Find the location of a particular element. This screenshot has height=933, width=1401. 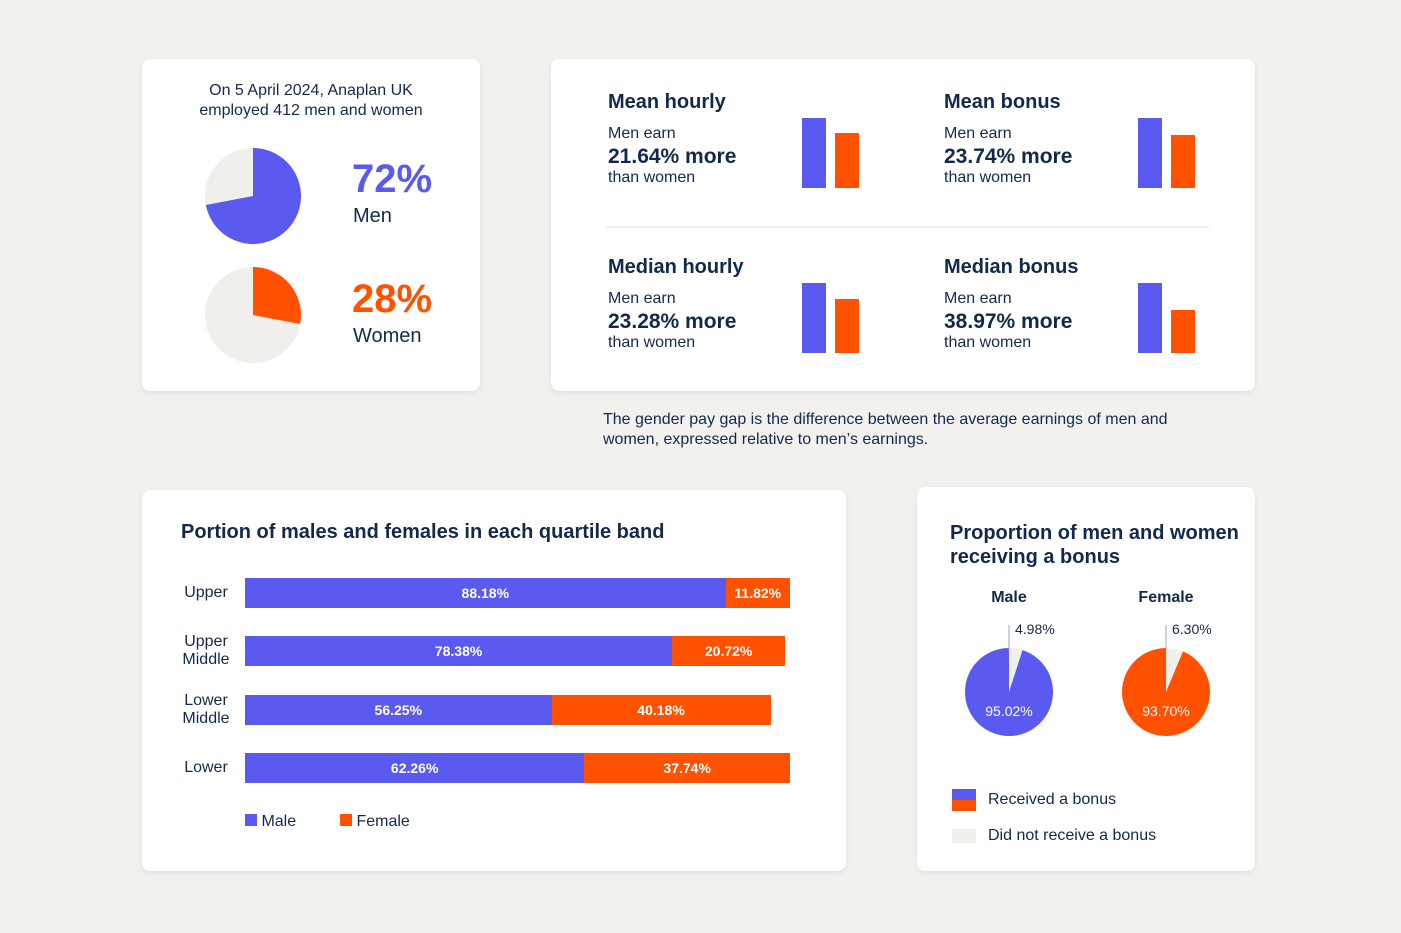

women-slice is located at coordinates (277, 295).